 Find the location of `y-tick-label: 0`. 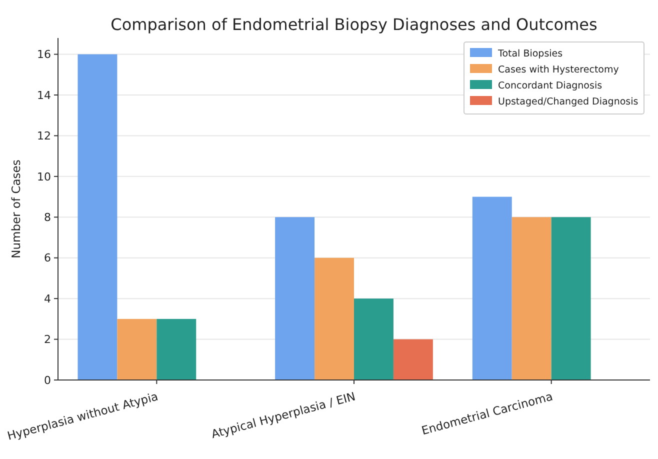

y-tick-label: 0 is located at coordinates (47, 380).